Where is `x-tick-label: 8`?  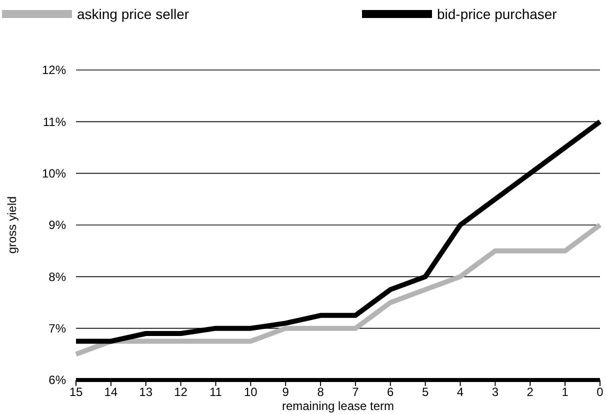 x-tick-label: 8 is located at coordinates (320, 392).